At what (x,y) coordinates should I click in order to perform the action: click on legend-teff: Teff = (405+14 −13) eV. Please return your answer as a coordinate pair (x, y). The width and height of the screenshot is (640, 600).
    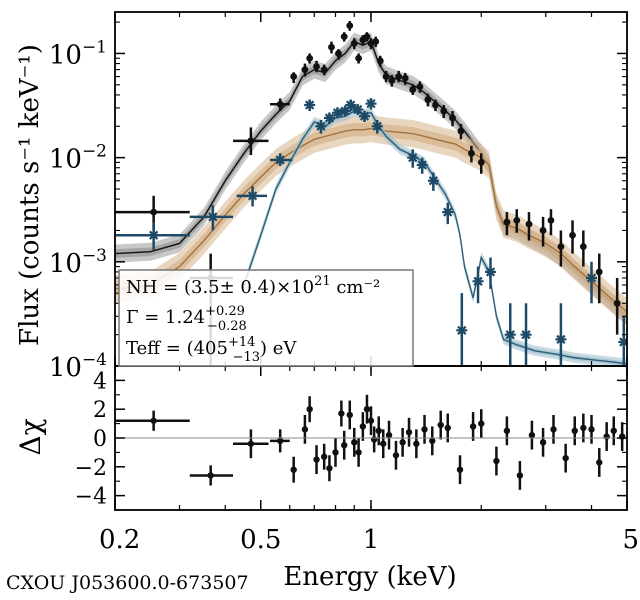
    Looking at the image, I should click on (211, 350).